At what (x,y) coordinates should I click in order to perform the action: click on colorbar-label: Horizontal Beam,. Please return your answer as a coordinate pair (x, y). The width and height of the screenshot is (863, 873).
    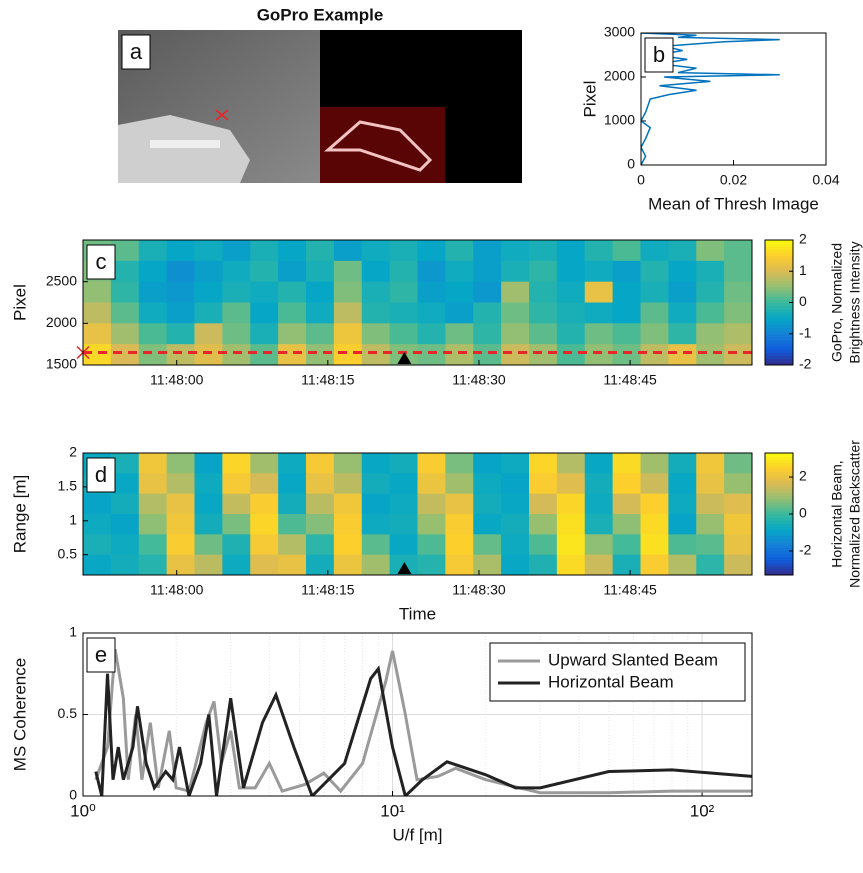
    Looking at the image, I should click on (837, 513).